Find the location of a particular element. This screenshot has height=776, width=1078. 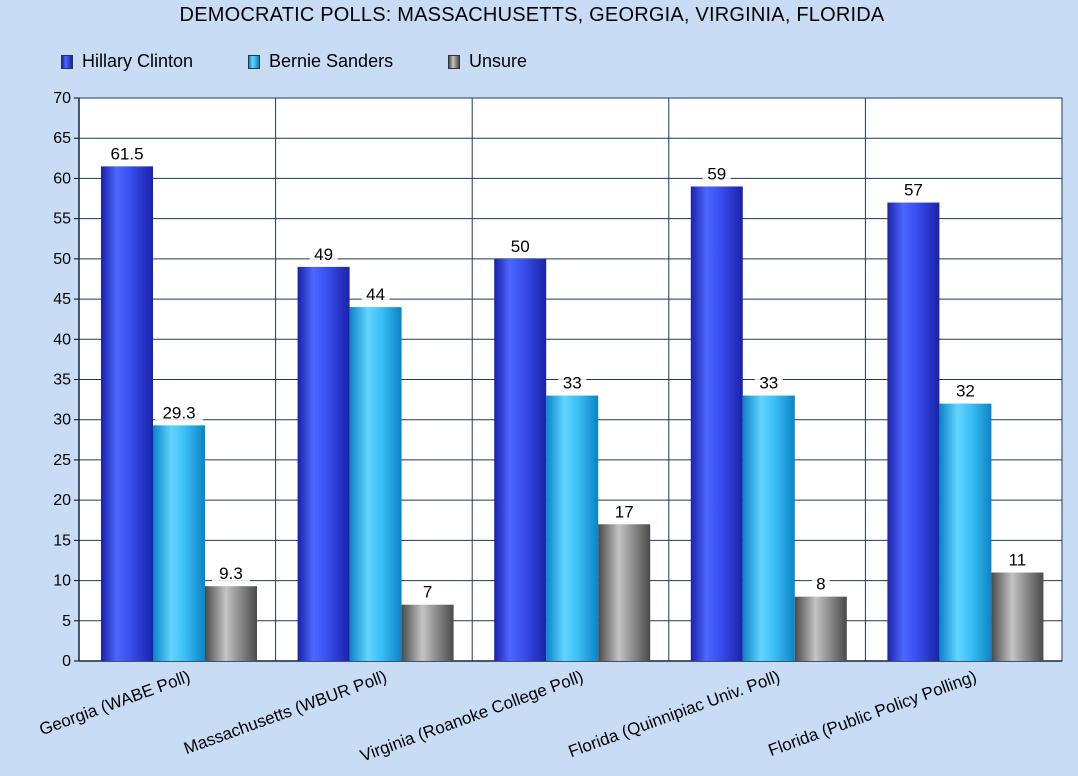

x-category-label-florida-public-policy-polling: Florida (Public Policy Polling) is located at coordinates (872, 713).